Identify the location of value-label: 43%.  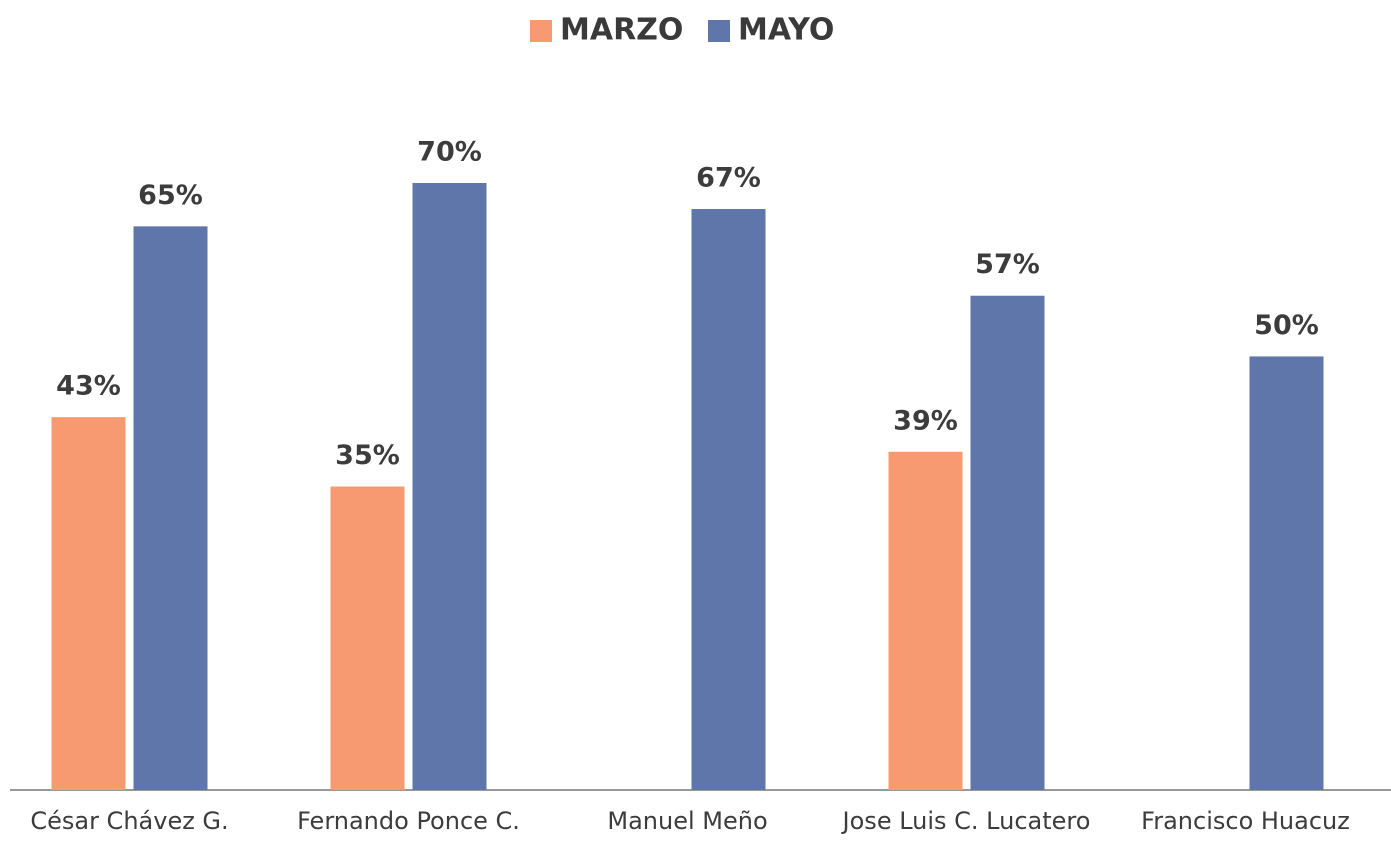
(88, 386).